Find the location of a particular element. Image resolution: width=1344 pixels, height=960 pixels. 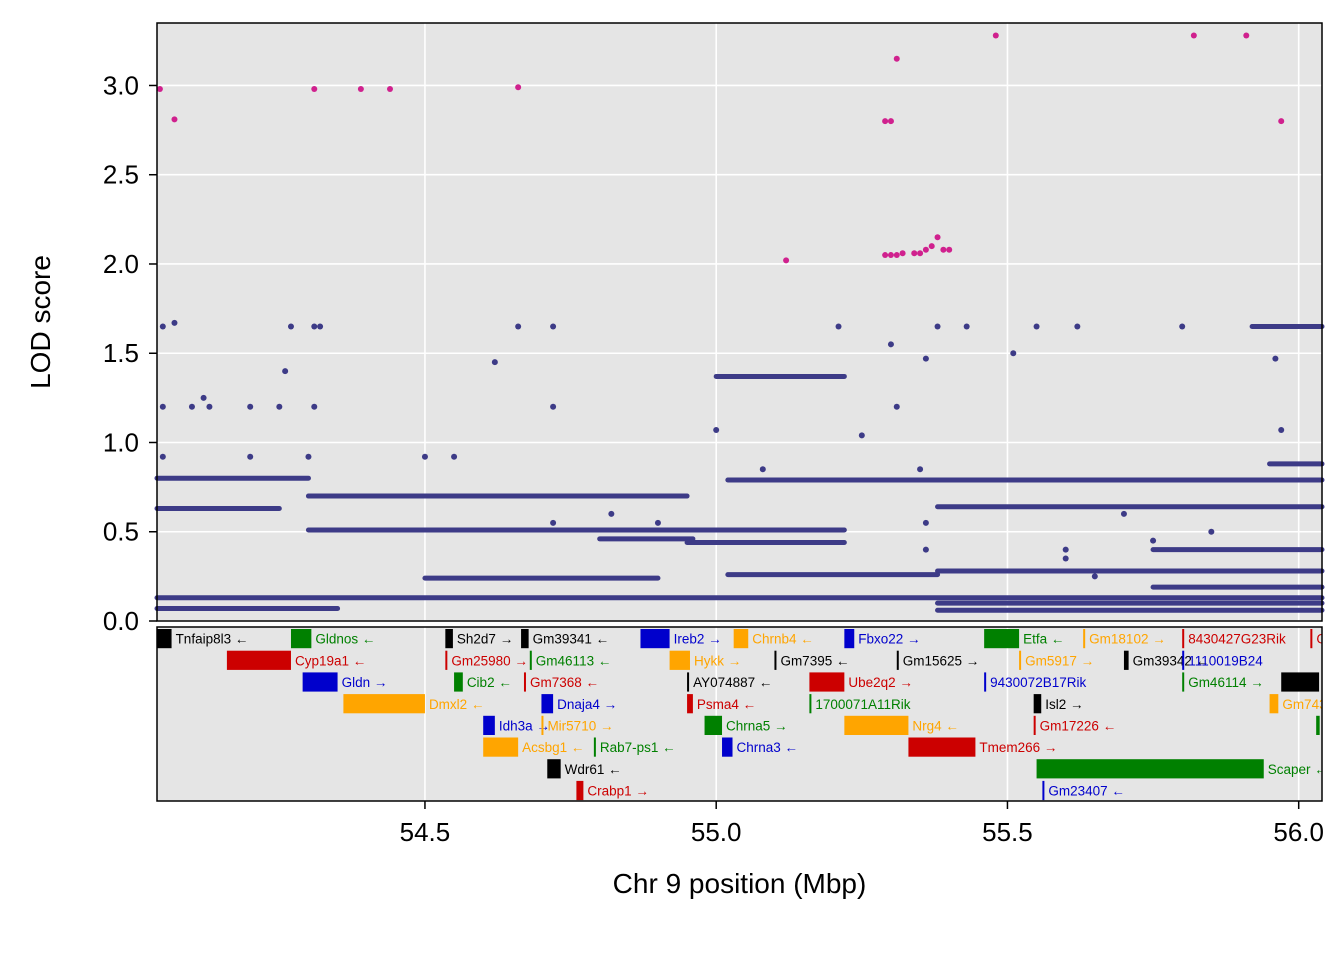

y-tick-label: 1.0 is located at coordinates (121, 442).